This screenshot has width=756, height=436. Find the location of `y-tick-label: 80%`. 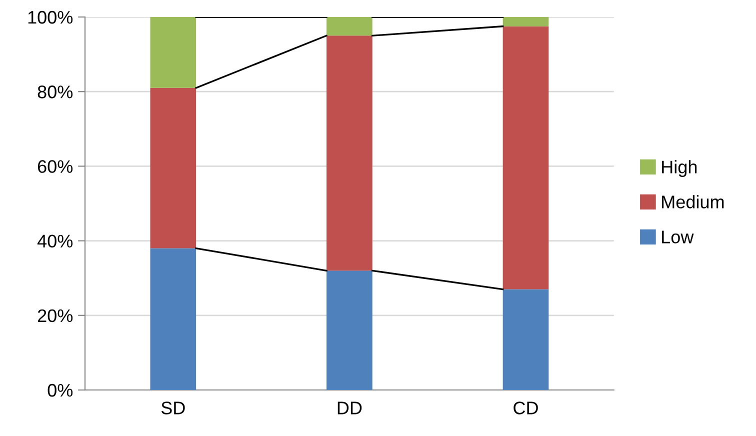

y-tick-label: 80% is located at coordinates (55, 92).